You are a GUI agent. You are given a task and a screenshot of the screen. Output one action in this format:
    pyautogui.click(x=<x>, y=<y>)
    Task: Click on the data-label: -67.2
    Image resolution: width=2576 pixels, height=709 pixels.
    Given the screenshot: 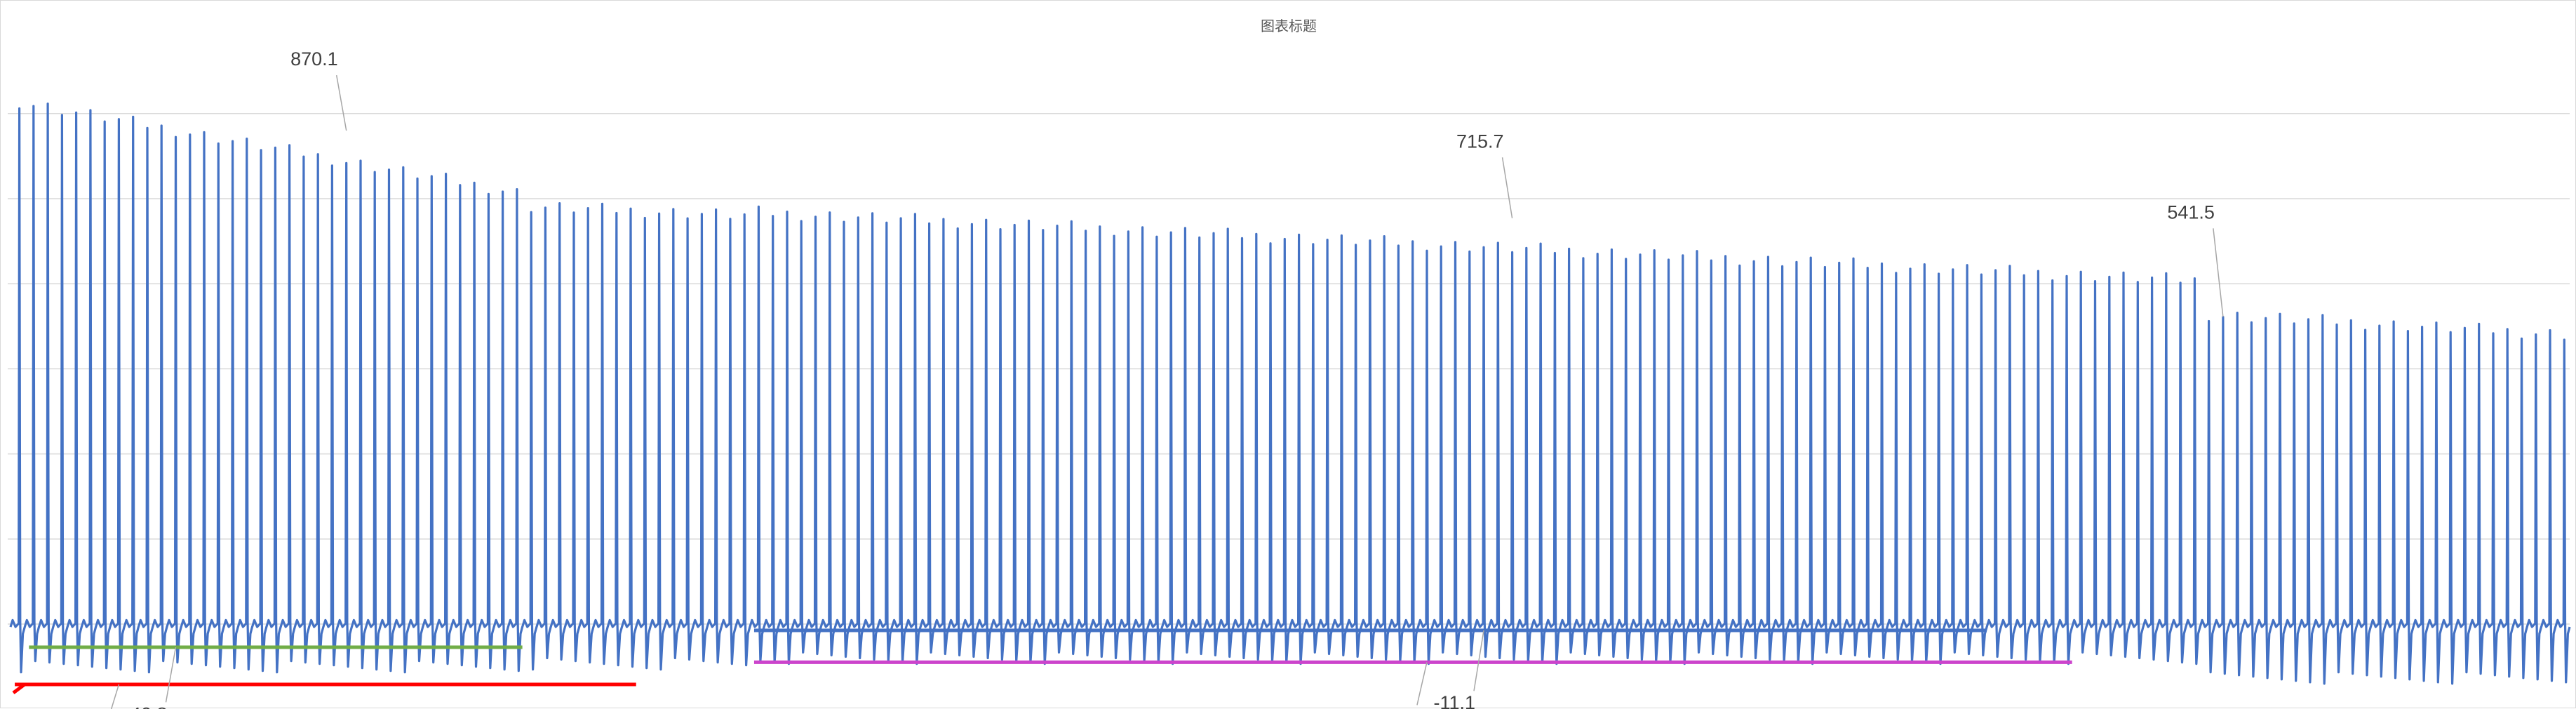 What is the action you would take?
    pyautogui.click(x=1396, y=707)
    